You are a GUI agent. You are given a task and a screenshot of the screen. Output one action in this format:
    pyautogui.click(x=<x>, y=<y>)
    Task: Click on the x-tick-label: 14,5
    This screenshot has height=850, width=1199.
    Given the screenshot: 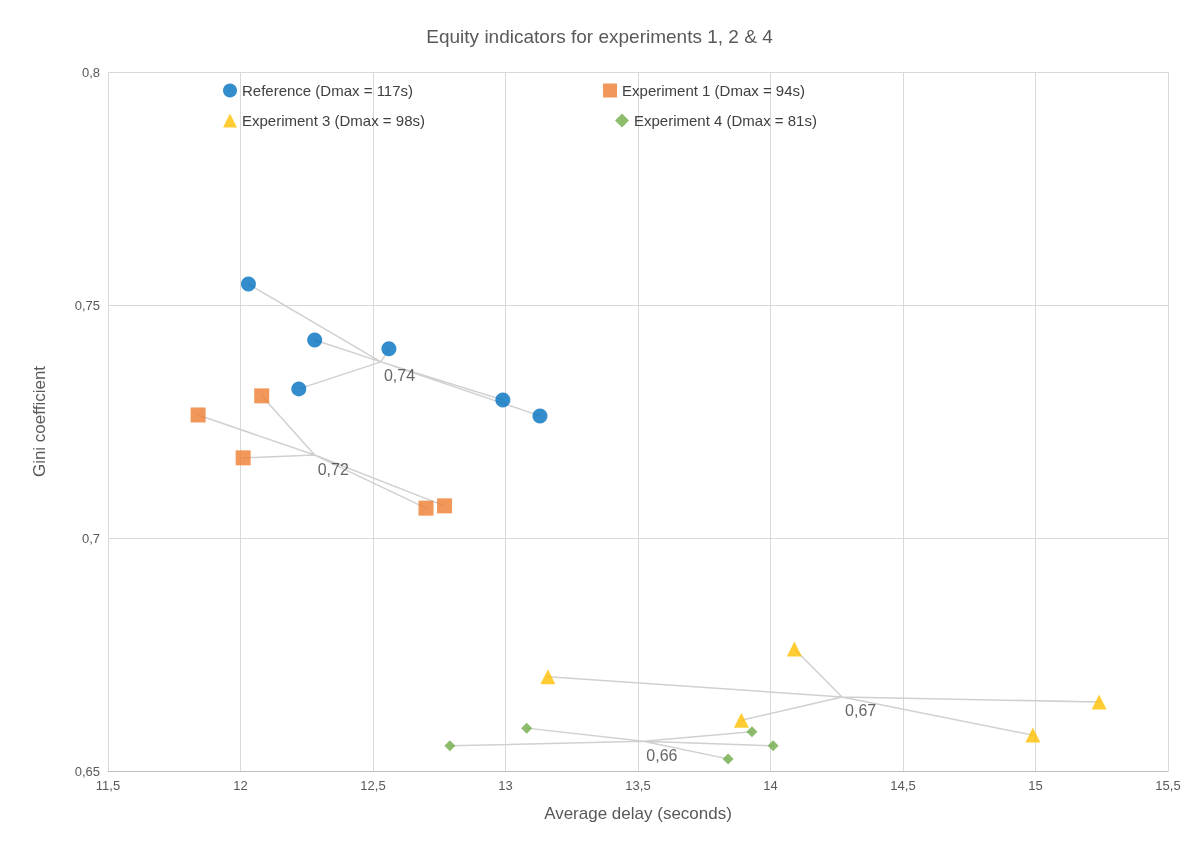 What is the action you would take?
    pyautogui.click(x=903, y=785)
    